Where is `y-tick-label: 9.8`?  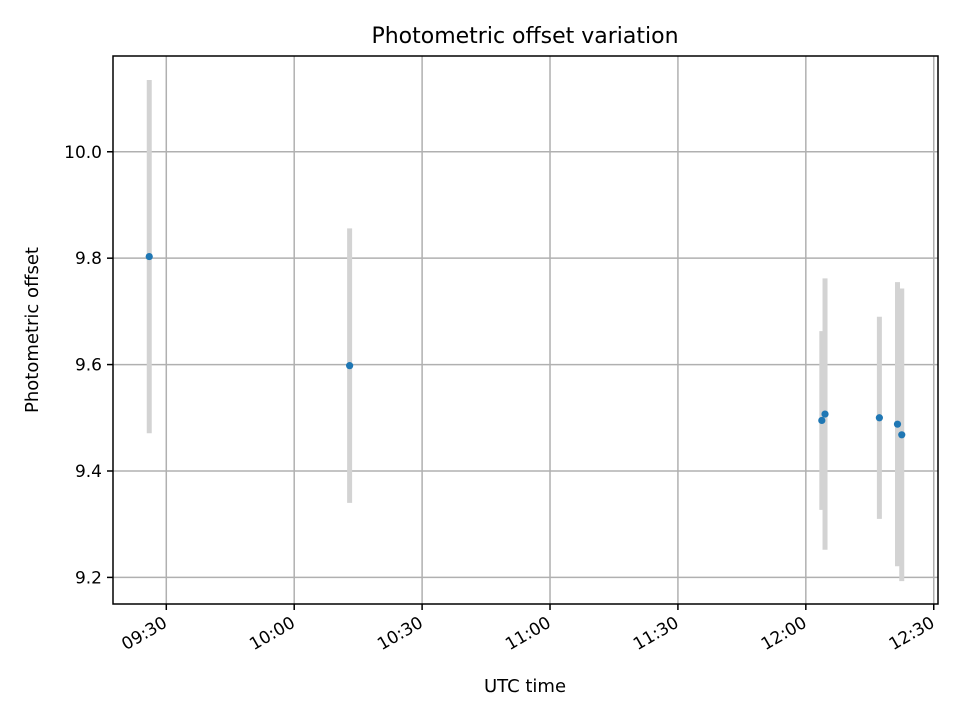 y-tick-label: 9.8 is located at coordinates (88, 259).